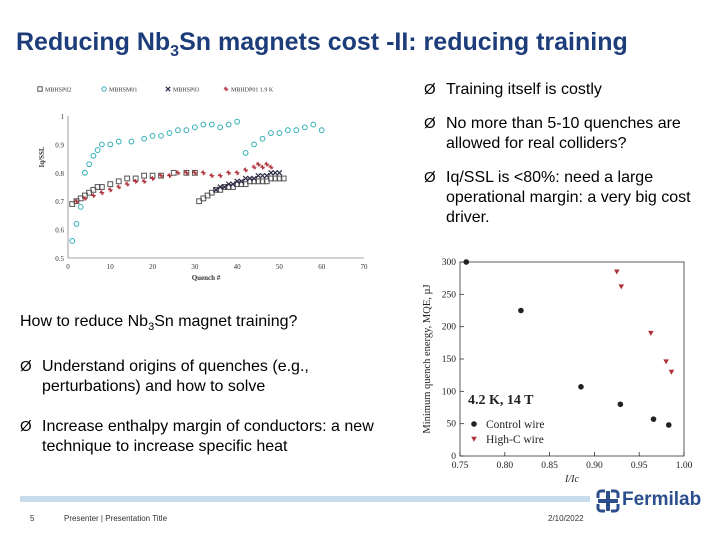 The image size is (720, 540). Describe the element at coordinates (654, 501) in the screenshot. I see `fermilab-logo: Fermilab` at that location.